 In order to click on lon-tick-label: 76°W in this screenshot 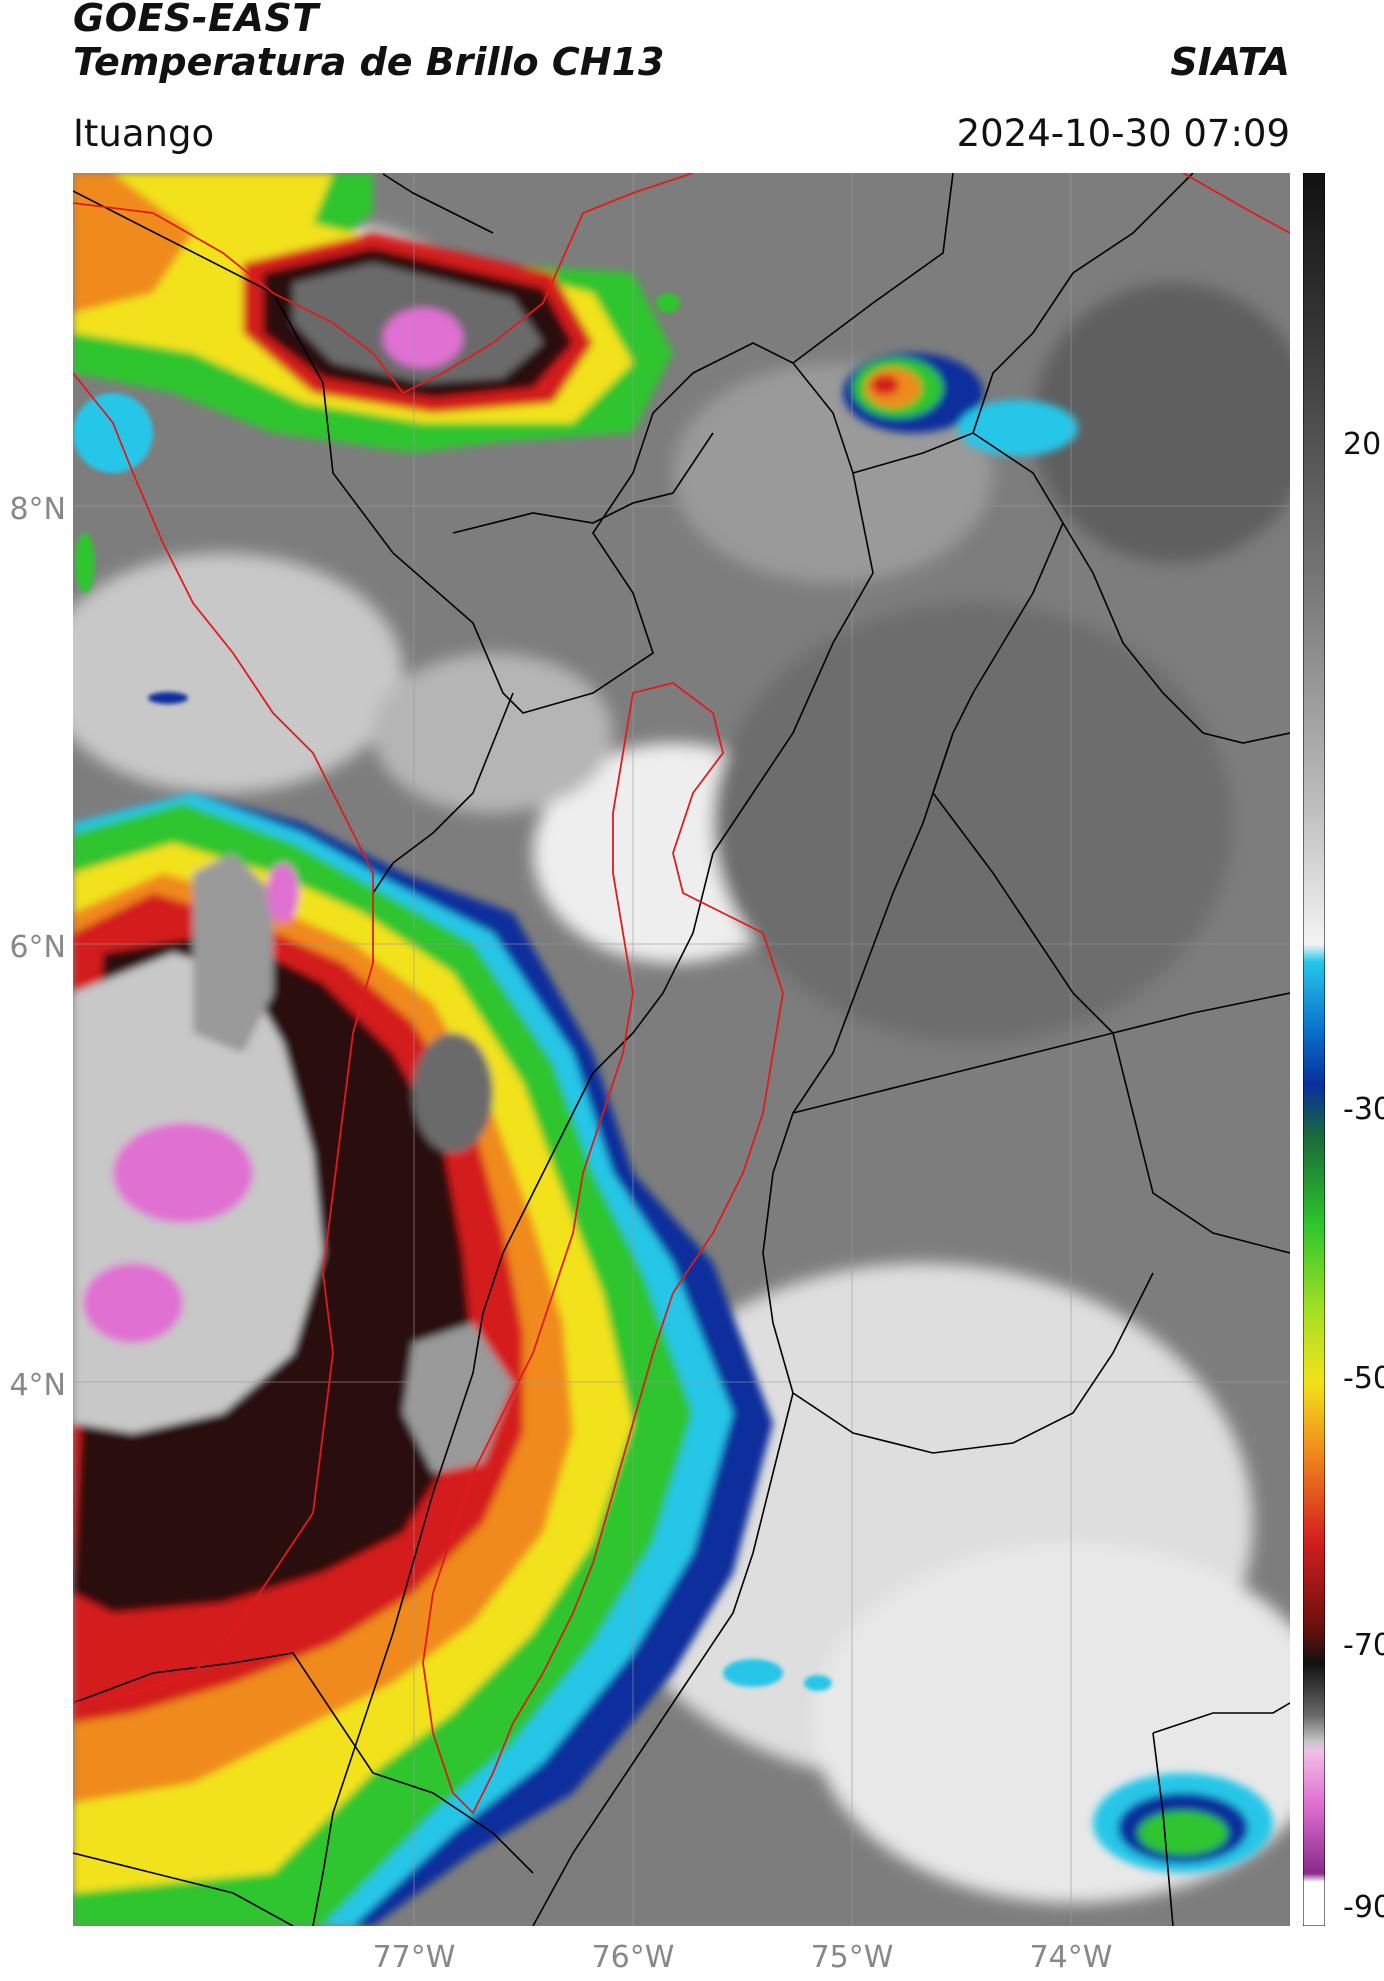, I will do `click(633, 1957)`.